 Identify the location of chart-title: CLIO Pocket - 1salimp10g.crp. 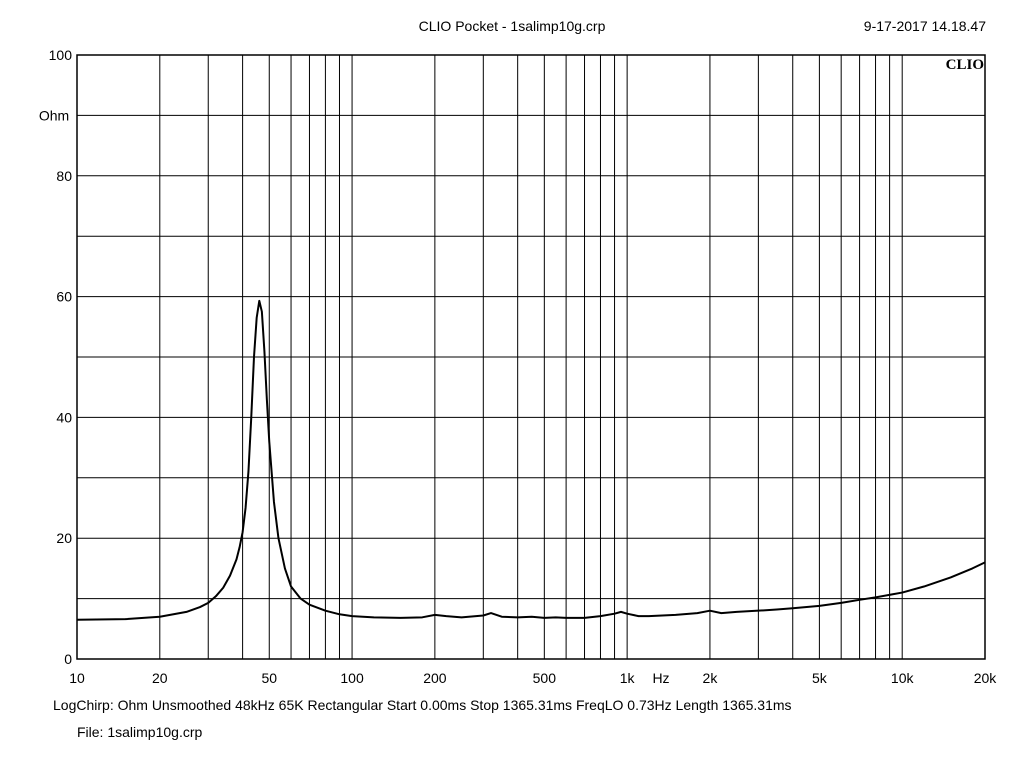
(512, 26).